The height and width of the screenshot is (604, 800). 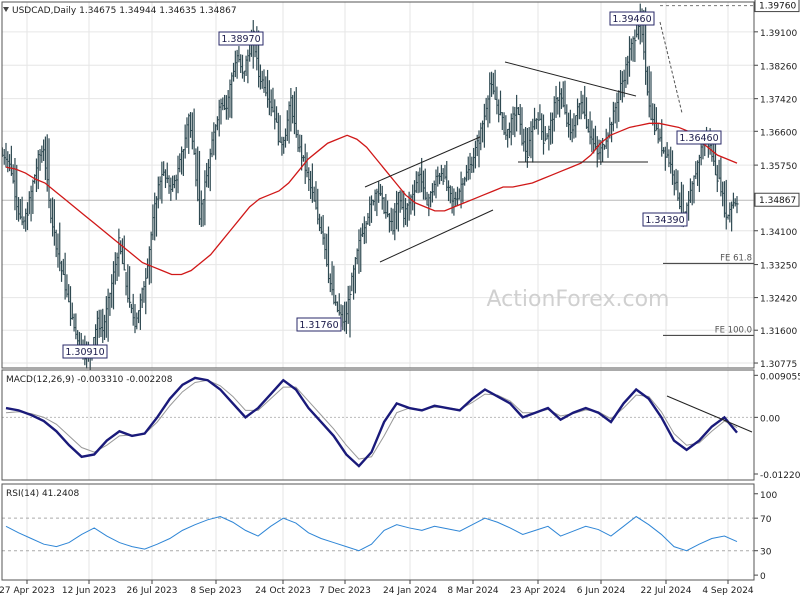 What do you see at coordinates (89, 380) in the screenshot?
I see `macd-title: MACD(12,26,9) -0.003310 -0.002208` at bounding box center [89, 380].